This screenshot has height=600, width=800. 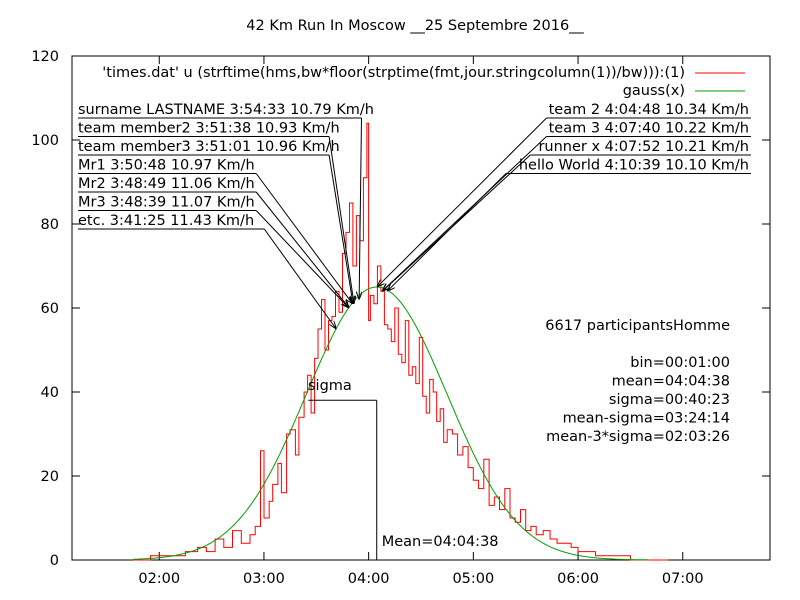 I want to click on annotation-left-label: team member3 3:51:01 10.96 Km/h, so click(x=209, y=147).